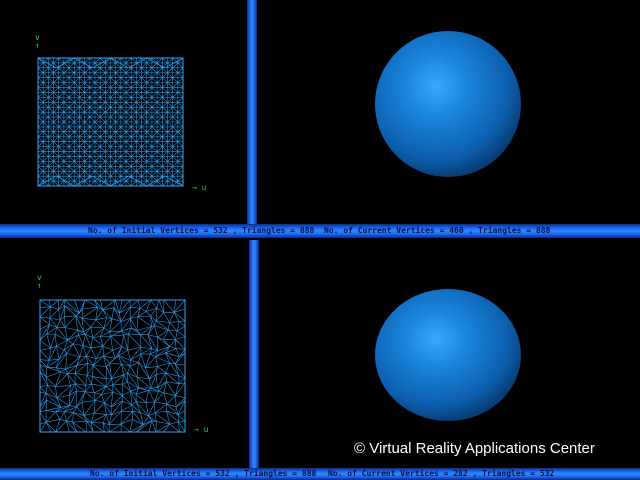  I want to click on status-bar-bottom, so click(320, 474).